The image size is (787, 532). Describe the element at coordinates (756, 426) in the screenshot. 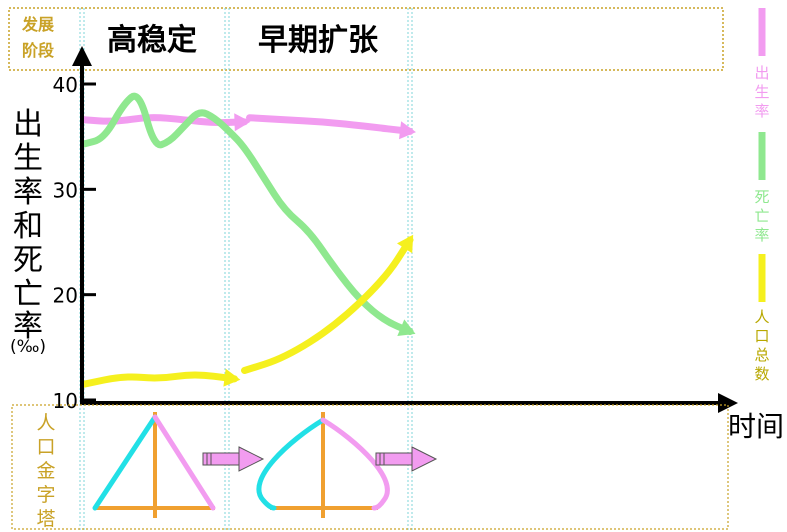

I see `x-axis-label: 时间` at that location.